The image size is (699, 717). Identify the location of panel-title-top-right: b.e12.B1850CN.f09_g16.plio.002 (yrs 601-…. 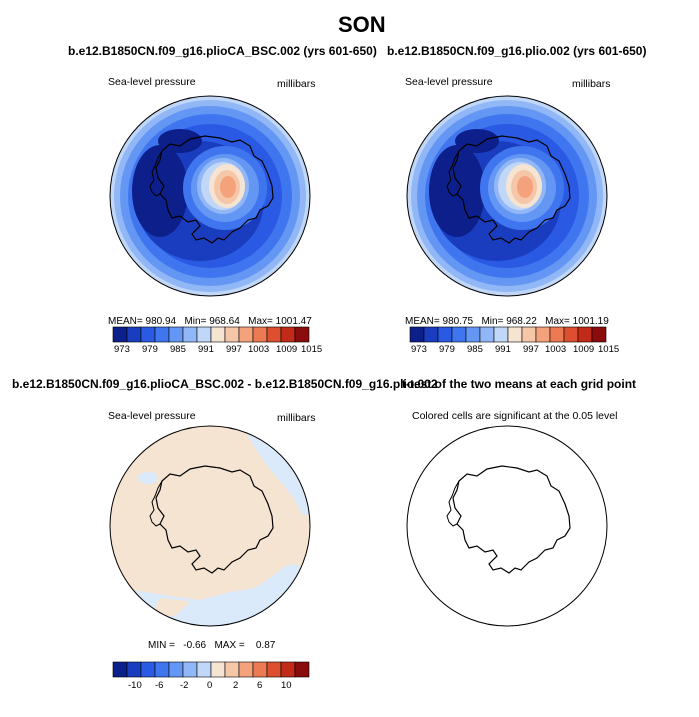
(517, 51).